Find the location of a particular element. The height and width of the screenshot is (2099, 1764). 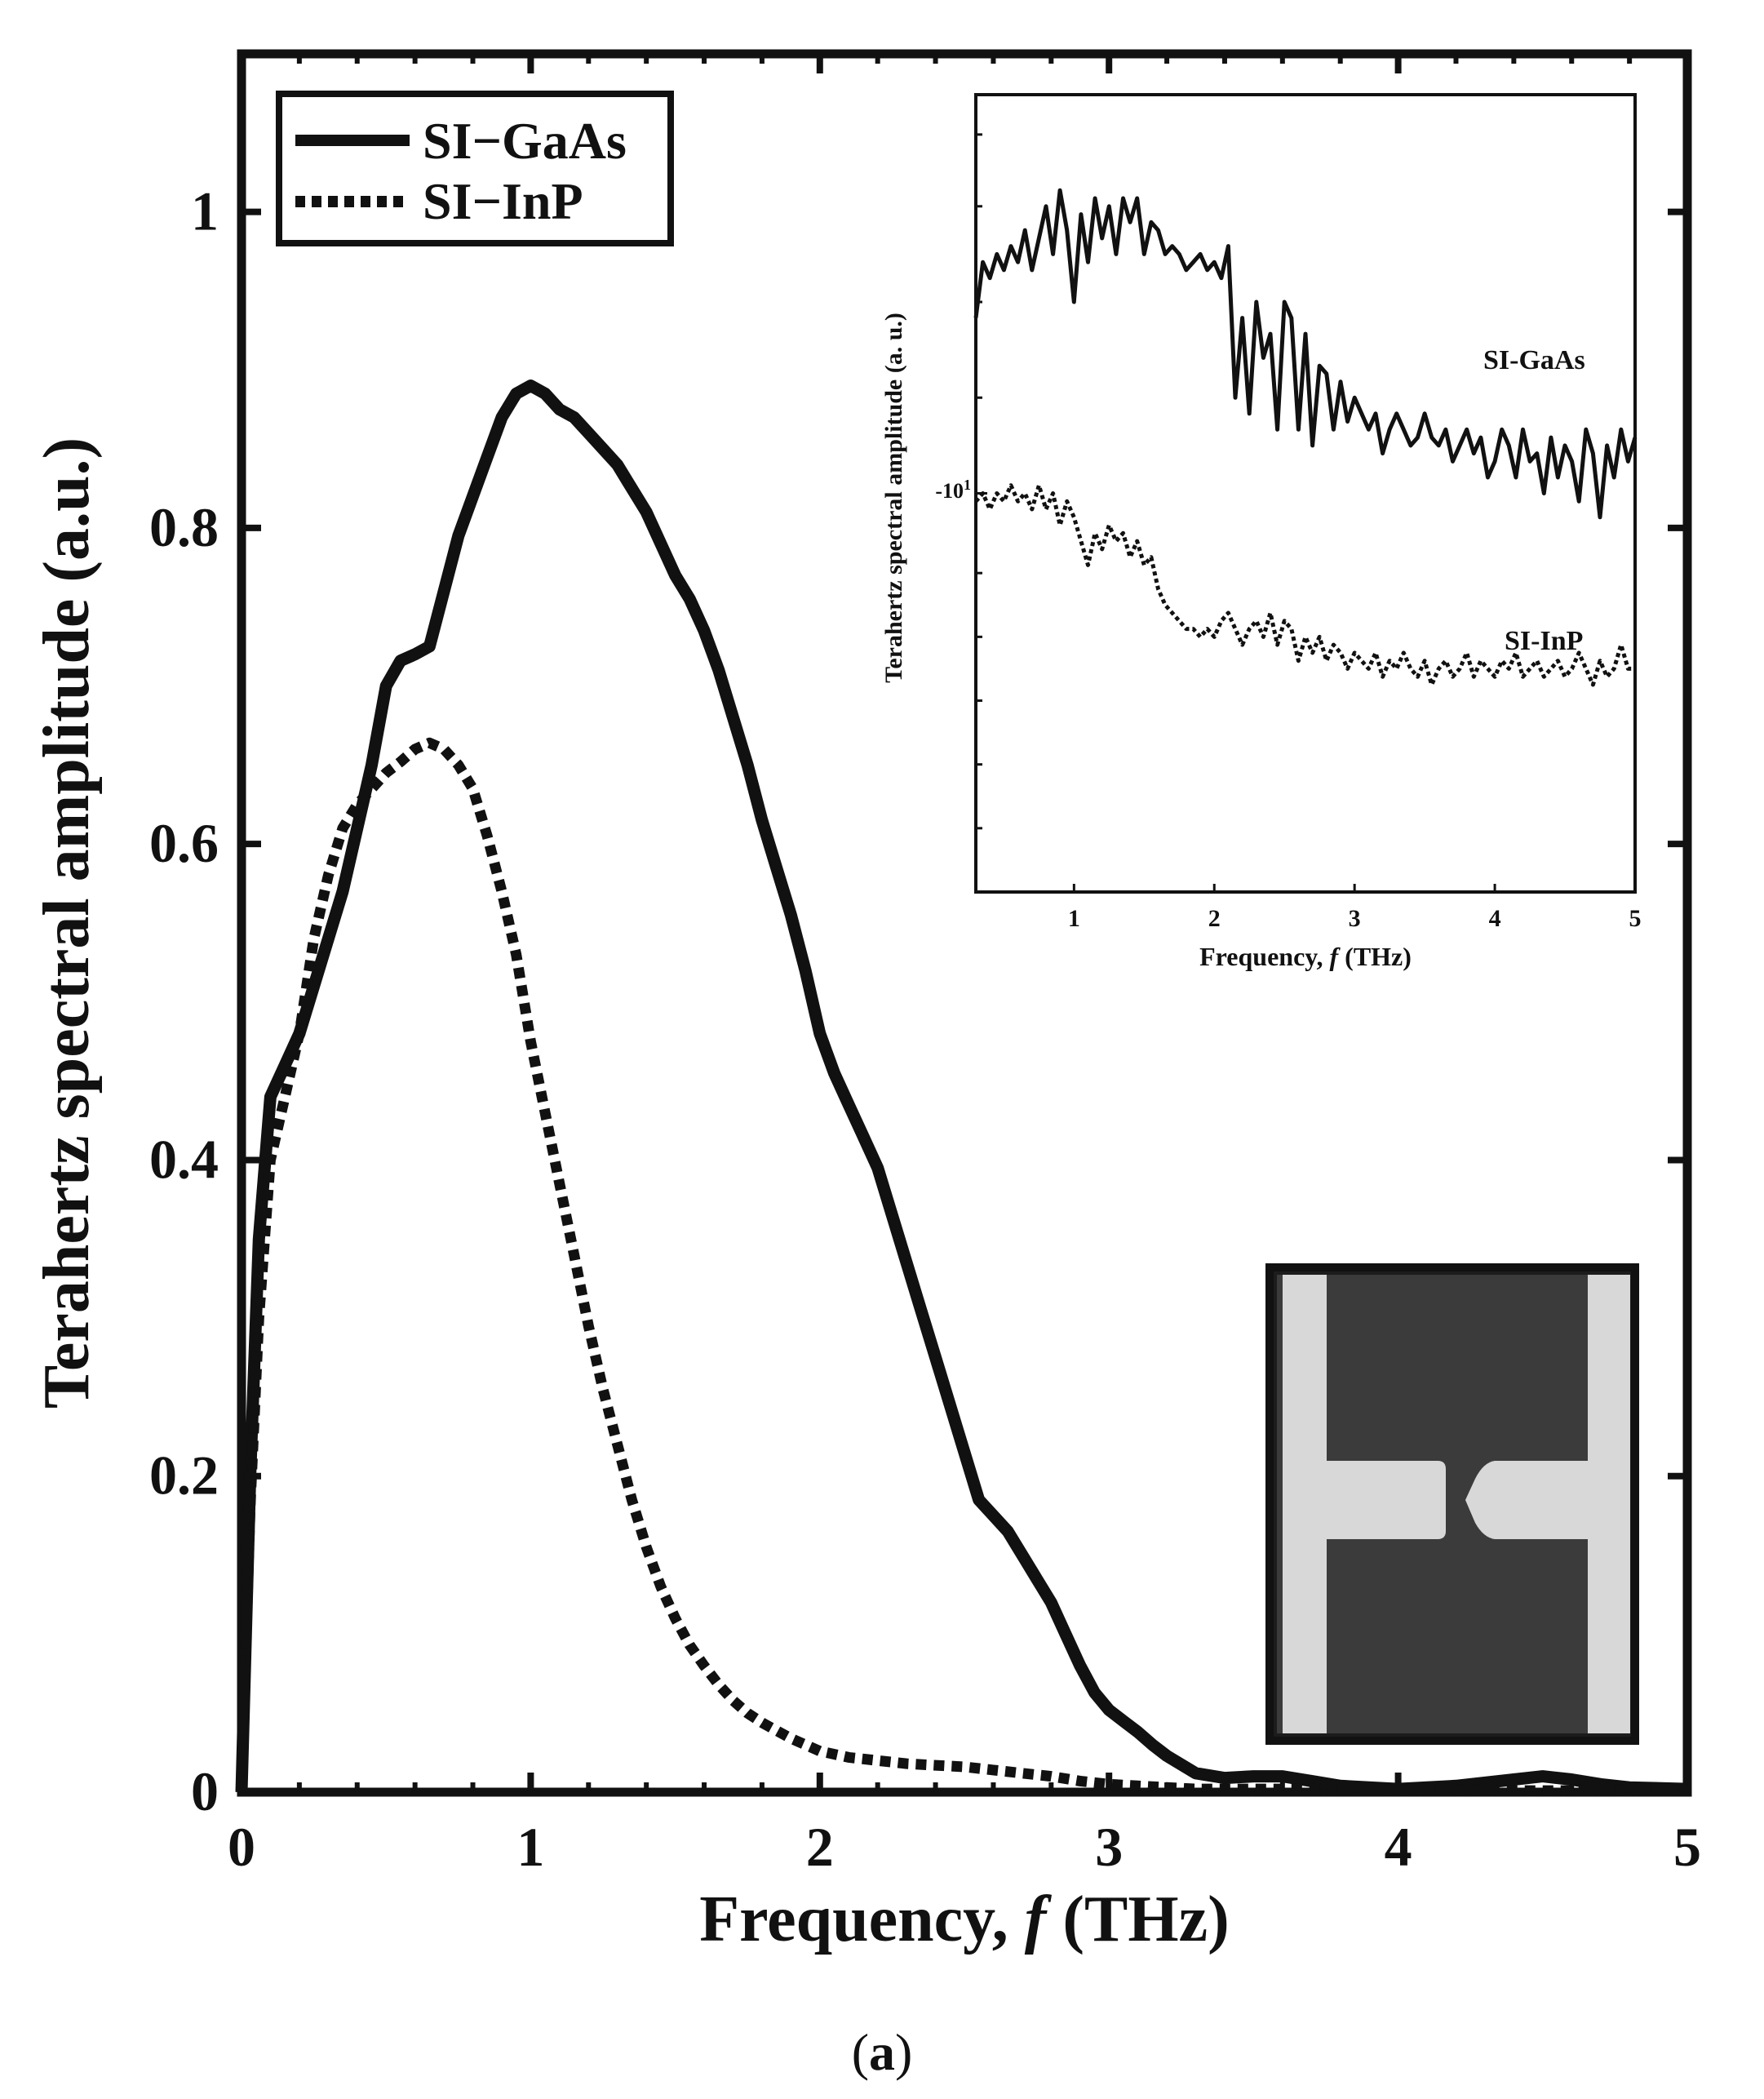

inset-x-axis-label: Frequency, f (THz) is located at coordinates (1305, 956).